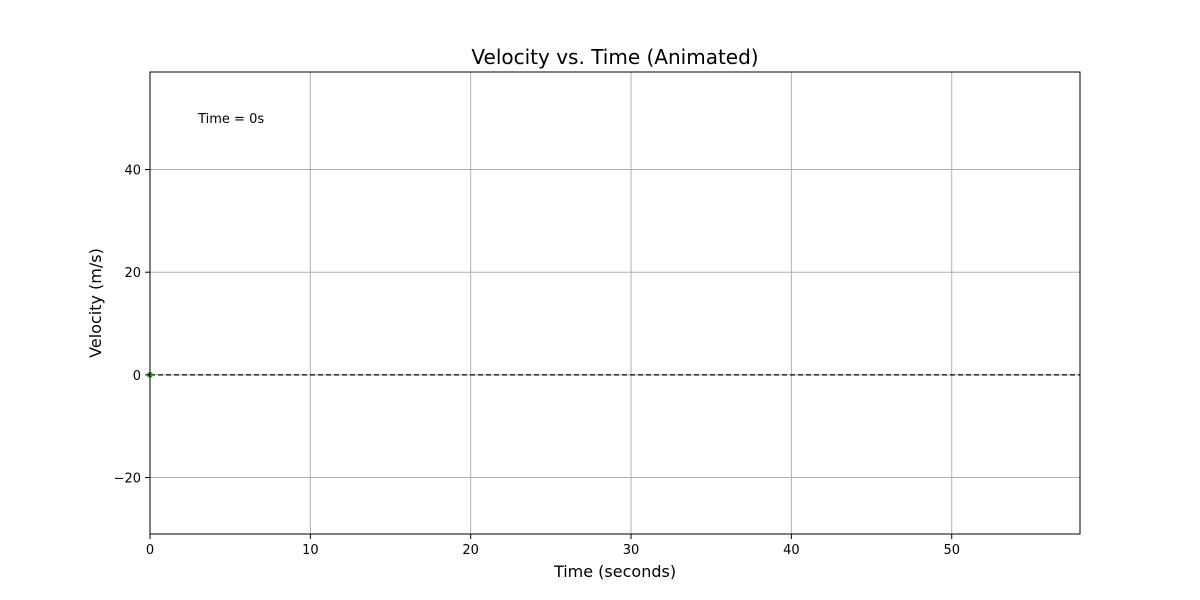  I want to click on x-tick-label: 50, so click(951, 550).